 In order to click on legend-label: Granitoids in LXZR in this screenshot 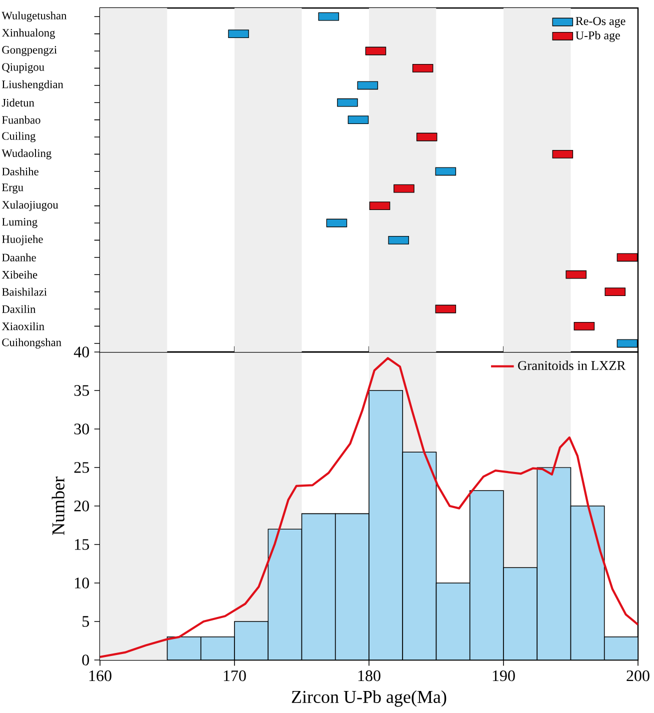, I will do `click(572, 365)`.